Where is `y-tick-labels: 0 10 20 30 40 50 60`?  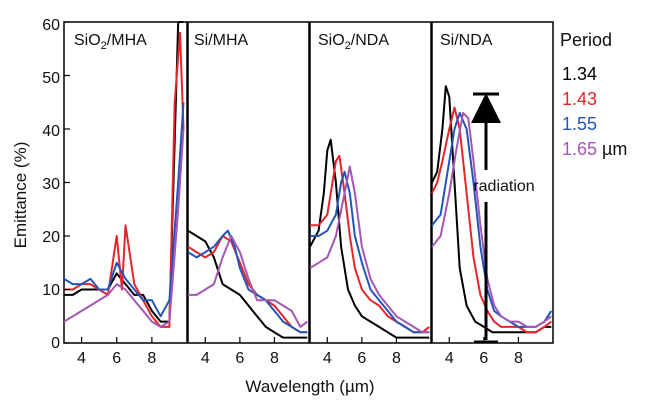
y-tick-labels: 0 10 20 30 40 50 60 is located at coordinates (51, 184).